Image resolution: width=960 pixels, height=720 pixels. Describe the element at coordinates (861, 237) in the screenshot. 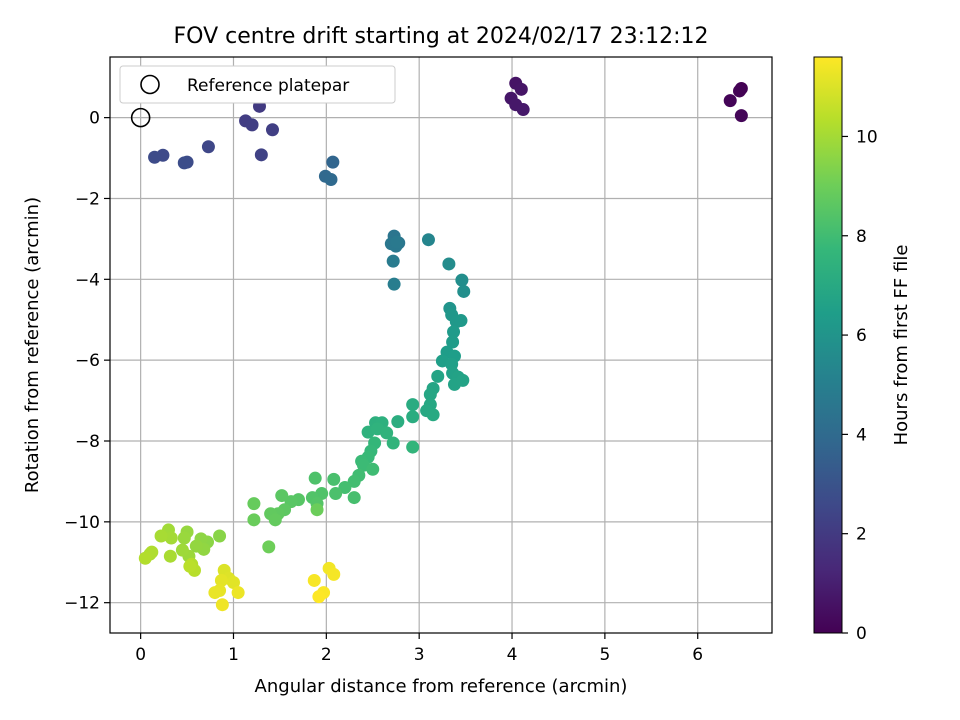

I see `colorbar-tick-label: 8` at that location.